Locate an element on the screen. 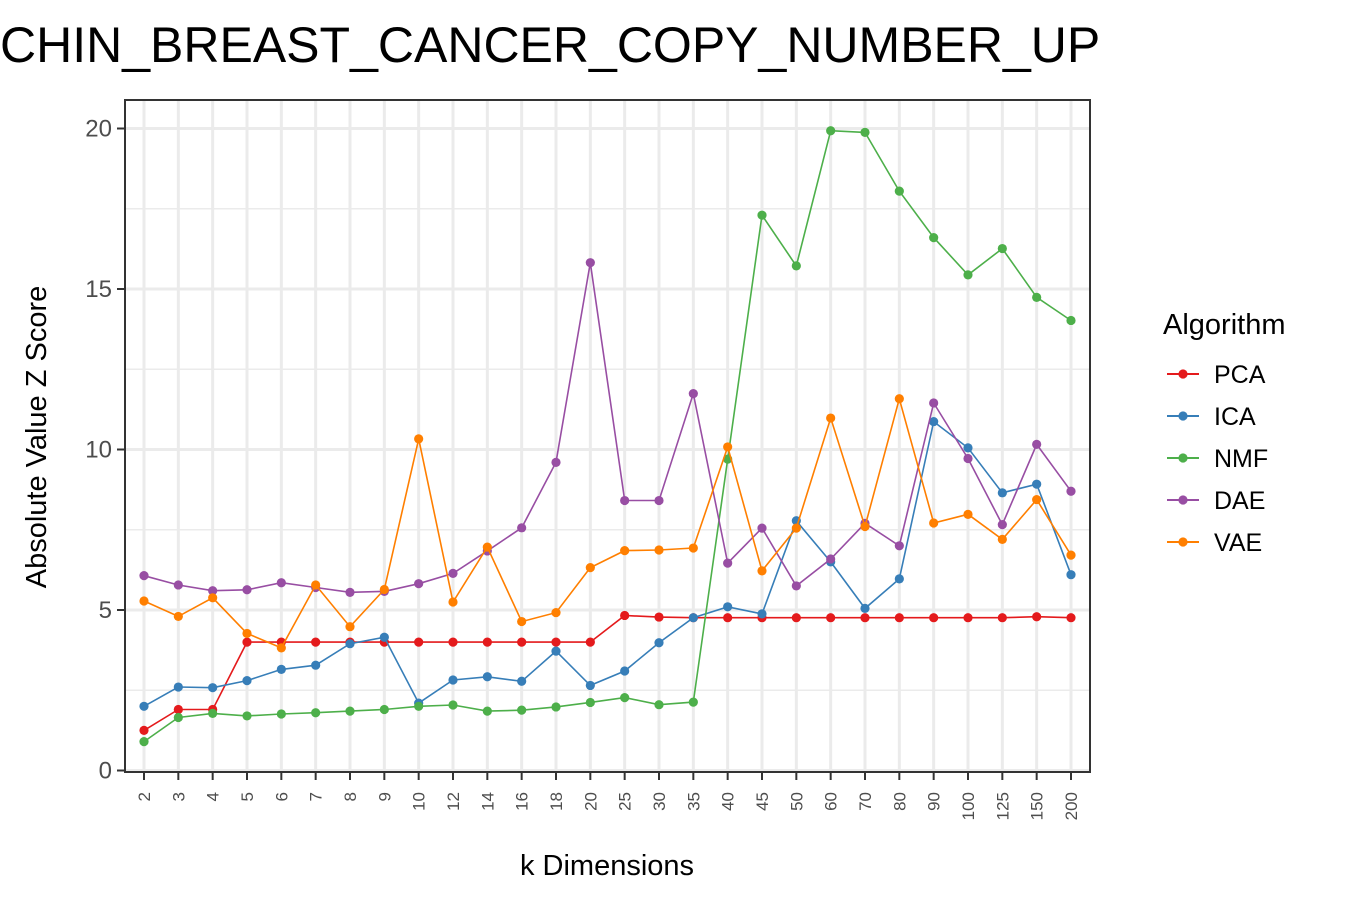  y-axis-title: Absolute Value Z Score is located at coordinates (37, 437).